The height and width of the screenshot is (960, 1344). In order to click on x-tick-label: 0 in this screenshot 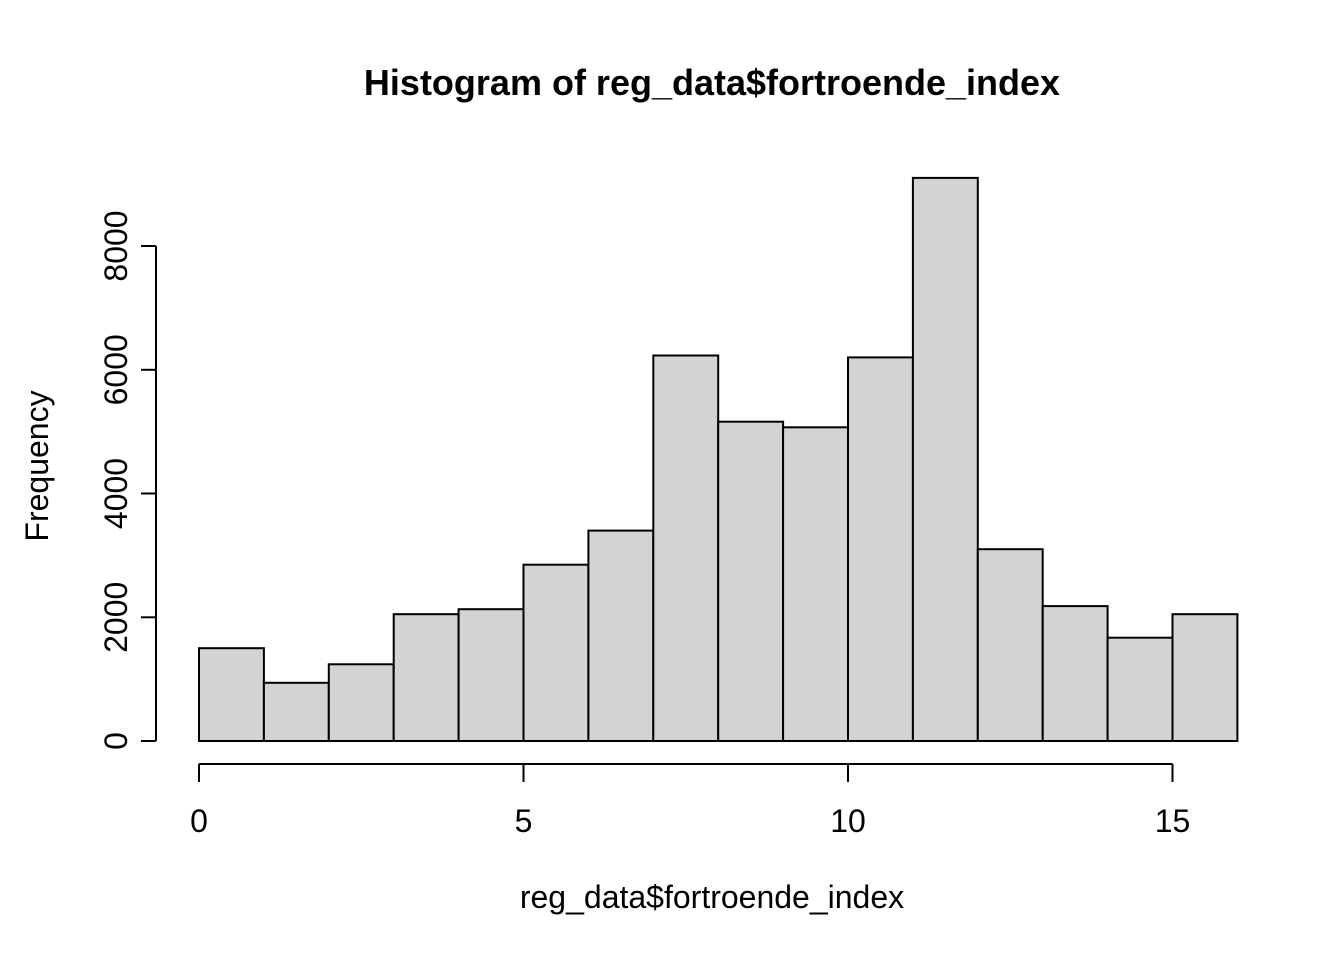, I will do `click(199, 821)`.